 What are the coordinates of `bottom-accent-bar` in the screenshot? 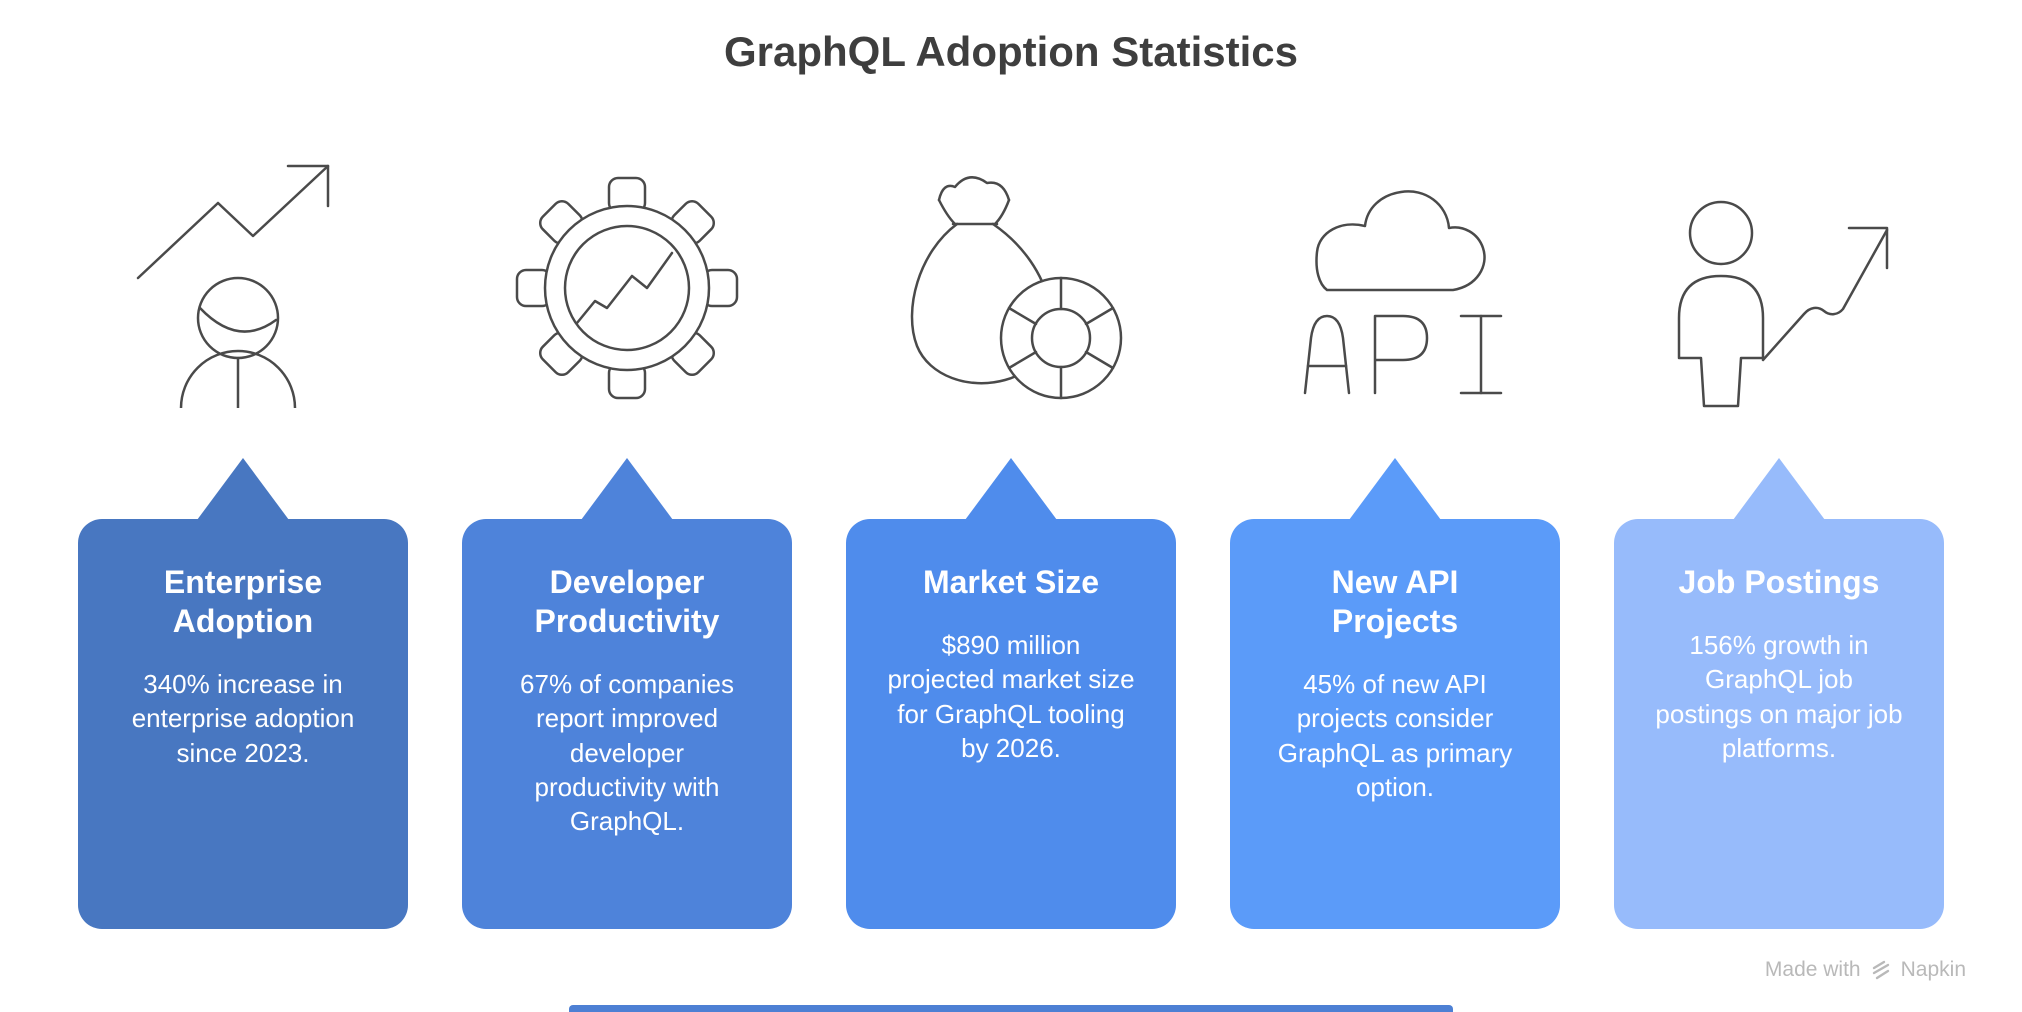 It's located at (1011, 1008).